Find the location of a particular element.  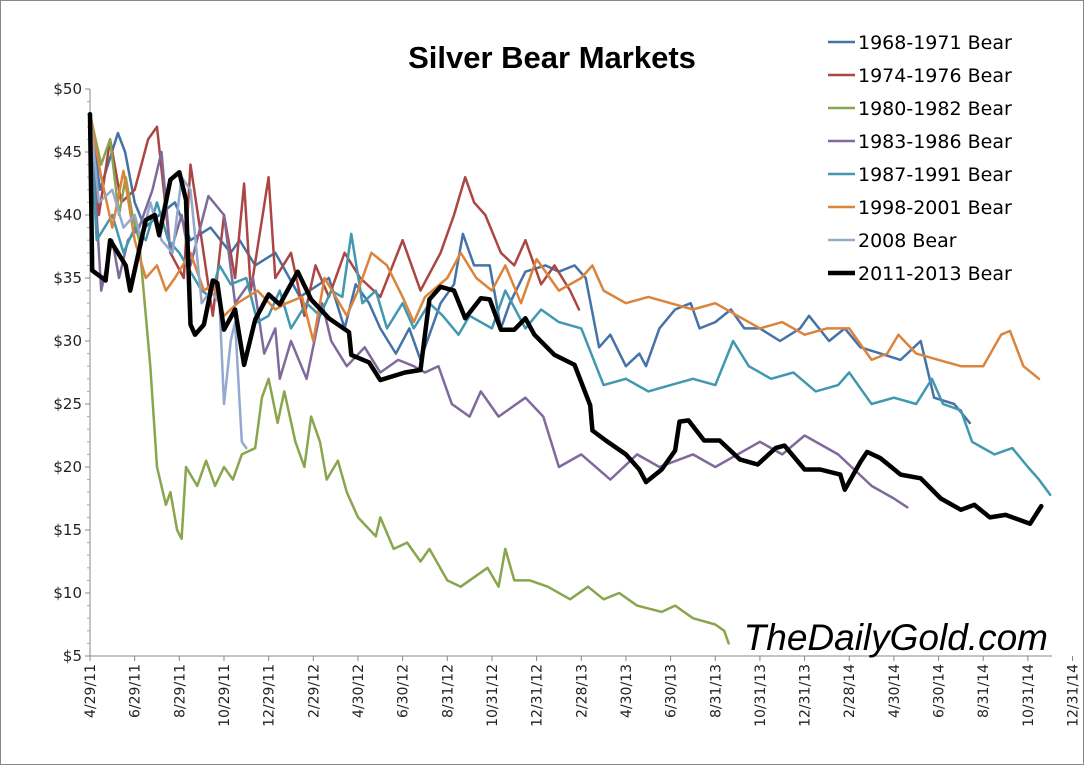

y-tick-label: $40 is located at coordinates (67, 215).